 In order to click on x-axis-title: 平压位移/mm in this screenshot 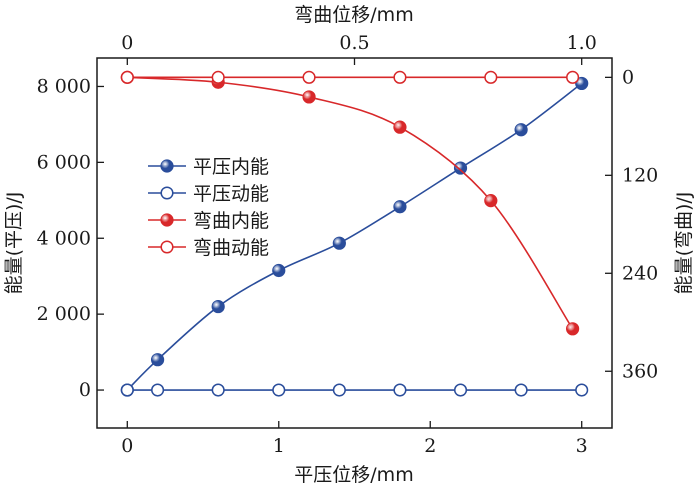, I will do `click(353, 475)`.